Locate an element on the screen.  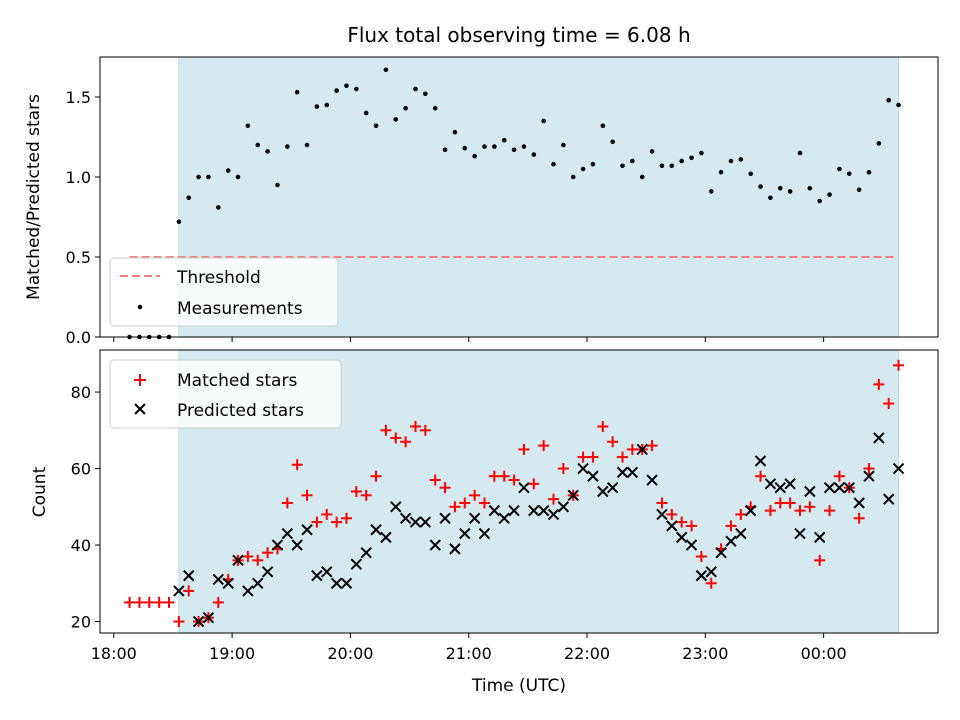
count-y-tick-label: 20 is located at coordinates (81, 622).